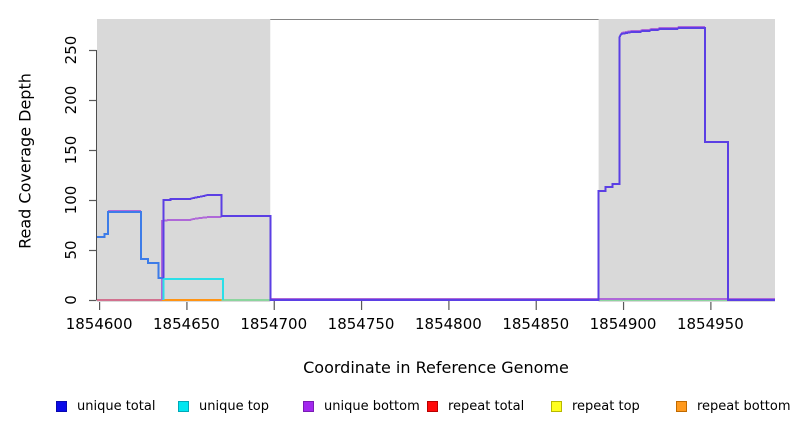  I want to click on repeat-region-right, so click(686, 160).